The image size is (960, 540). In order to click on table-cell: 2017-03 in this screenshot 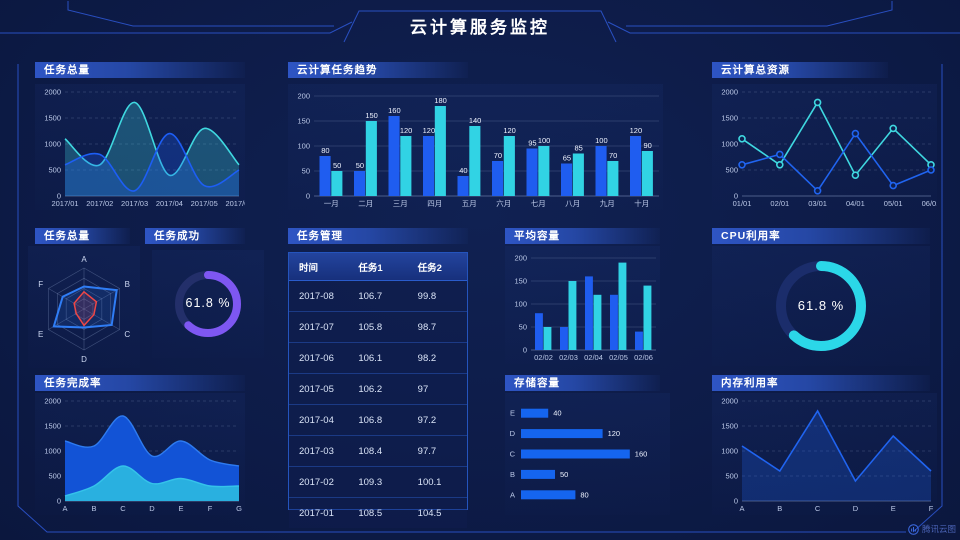, I will do `click(319, 451)`.